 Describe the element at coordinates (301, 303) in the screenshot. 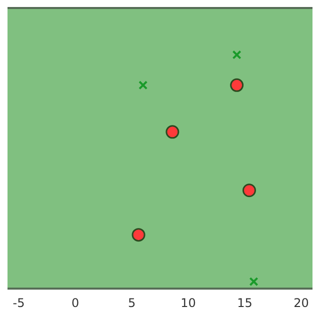

I see `x-tick-label: 20` at that location.